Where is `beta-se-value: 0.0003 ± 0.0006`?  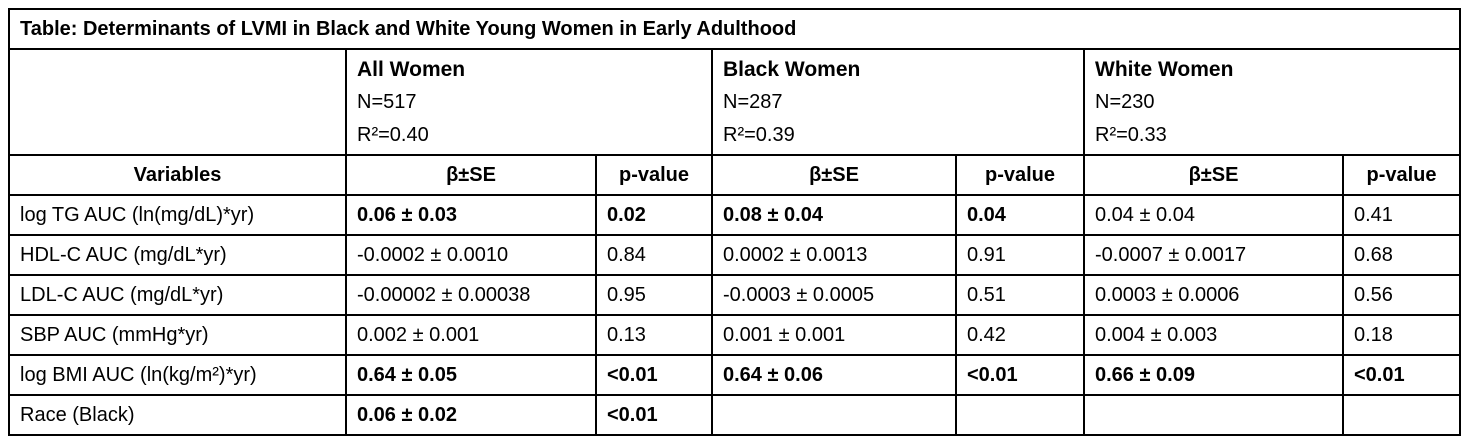 beta-se-value: 0.0003 ± 0.0006 is located at coordinates (1213, 295).